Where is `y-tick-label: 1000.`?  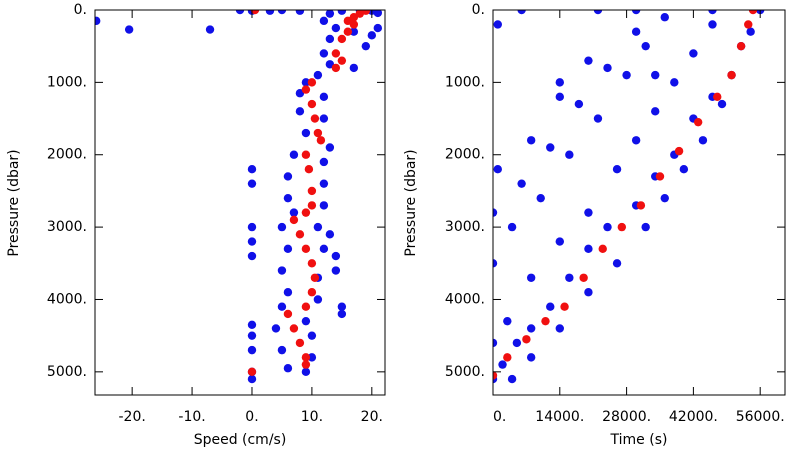
y-tick-label: 1000. is located at coordinates (67, 82).